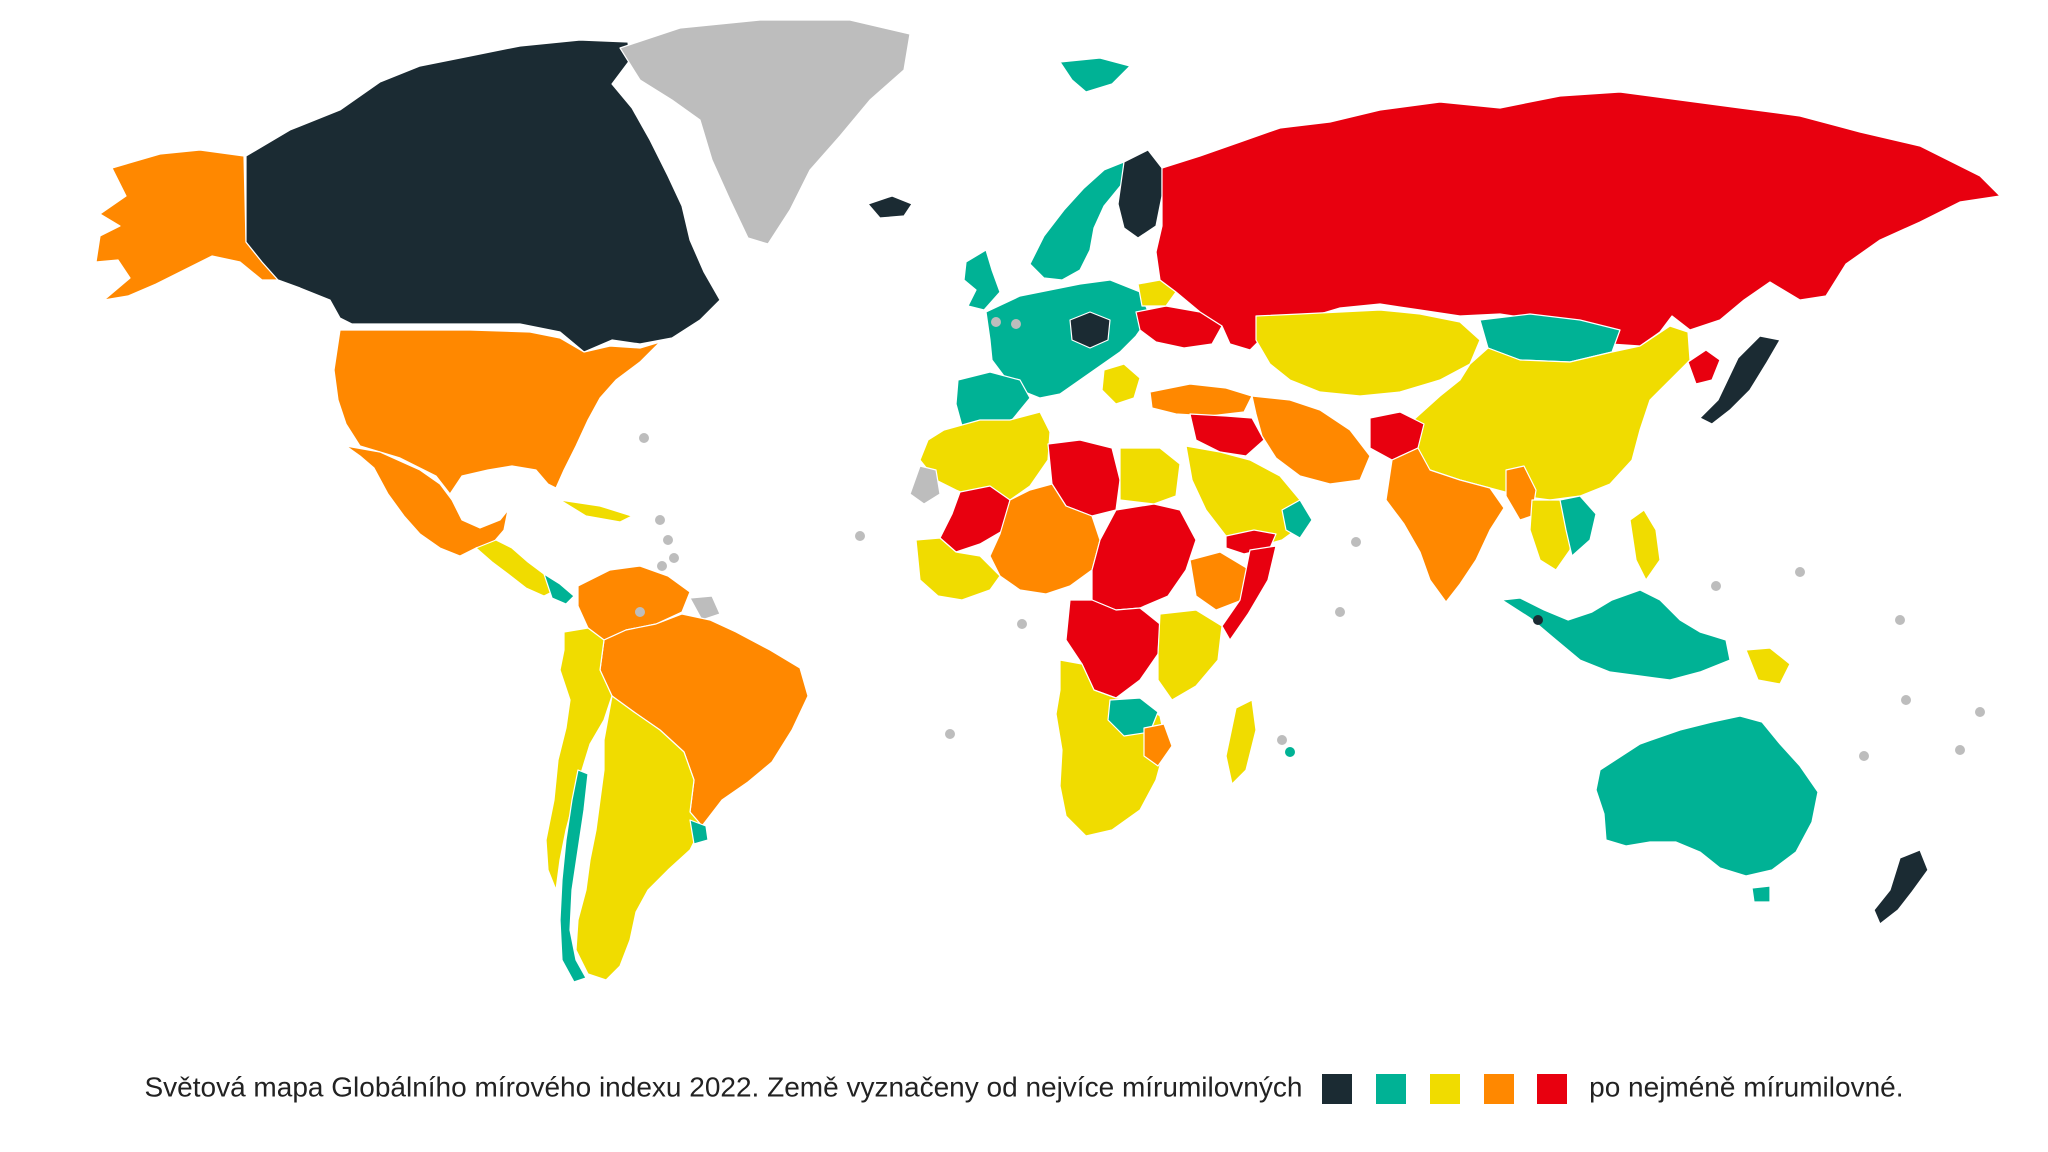 The image size is (2048, 1152). I want to click on region-bolivia-paraguay-argentina, so click(639, 838).